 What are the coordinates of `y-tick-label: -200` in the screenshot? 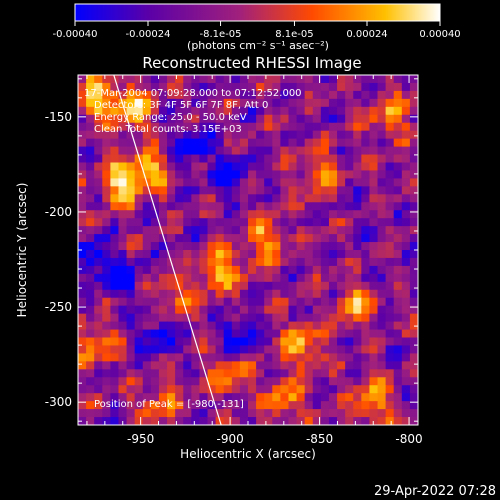 It's located at (58, 212).